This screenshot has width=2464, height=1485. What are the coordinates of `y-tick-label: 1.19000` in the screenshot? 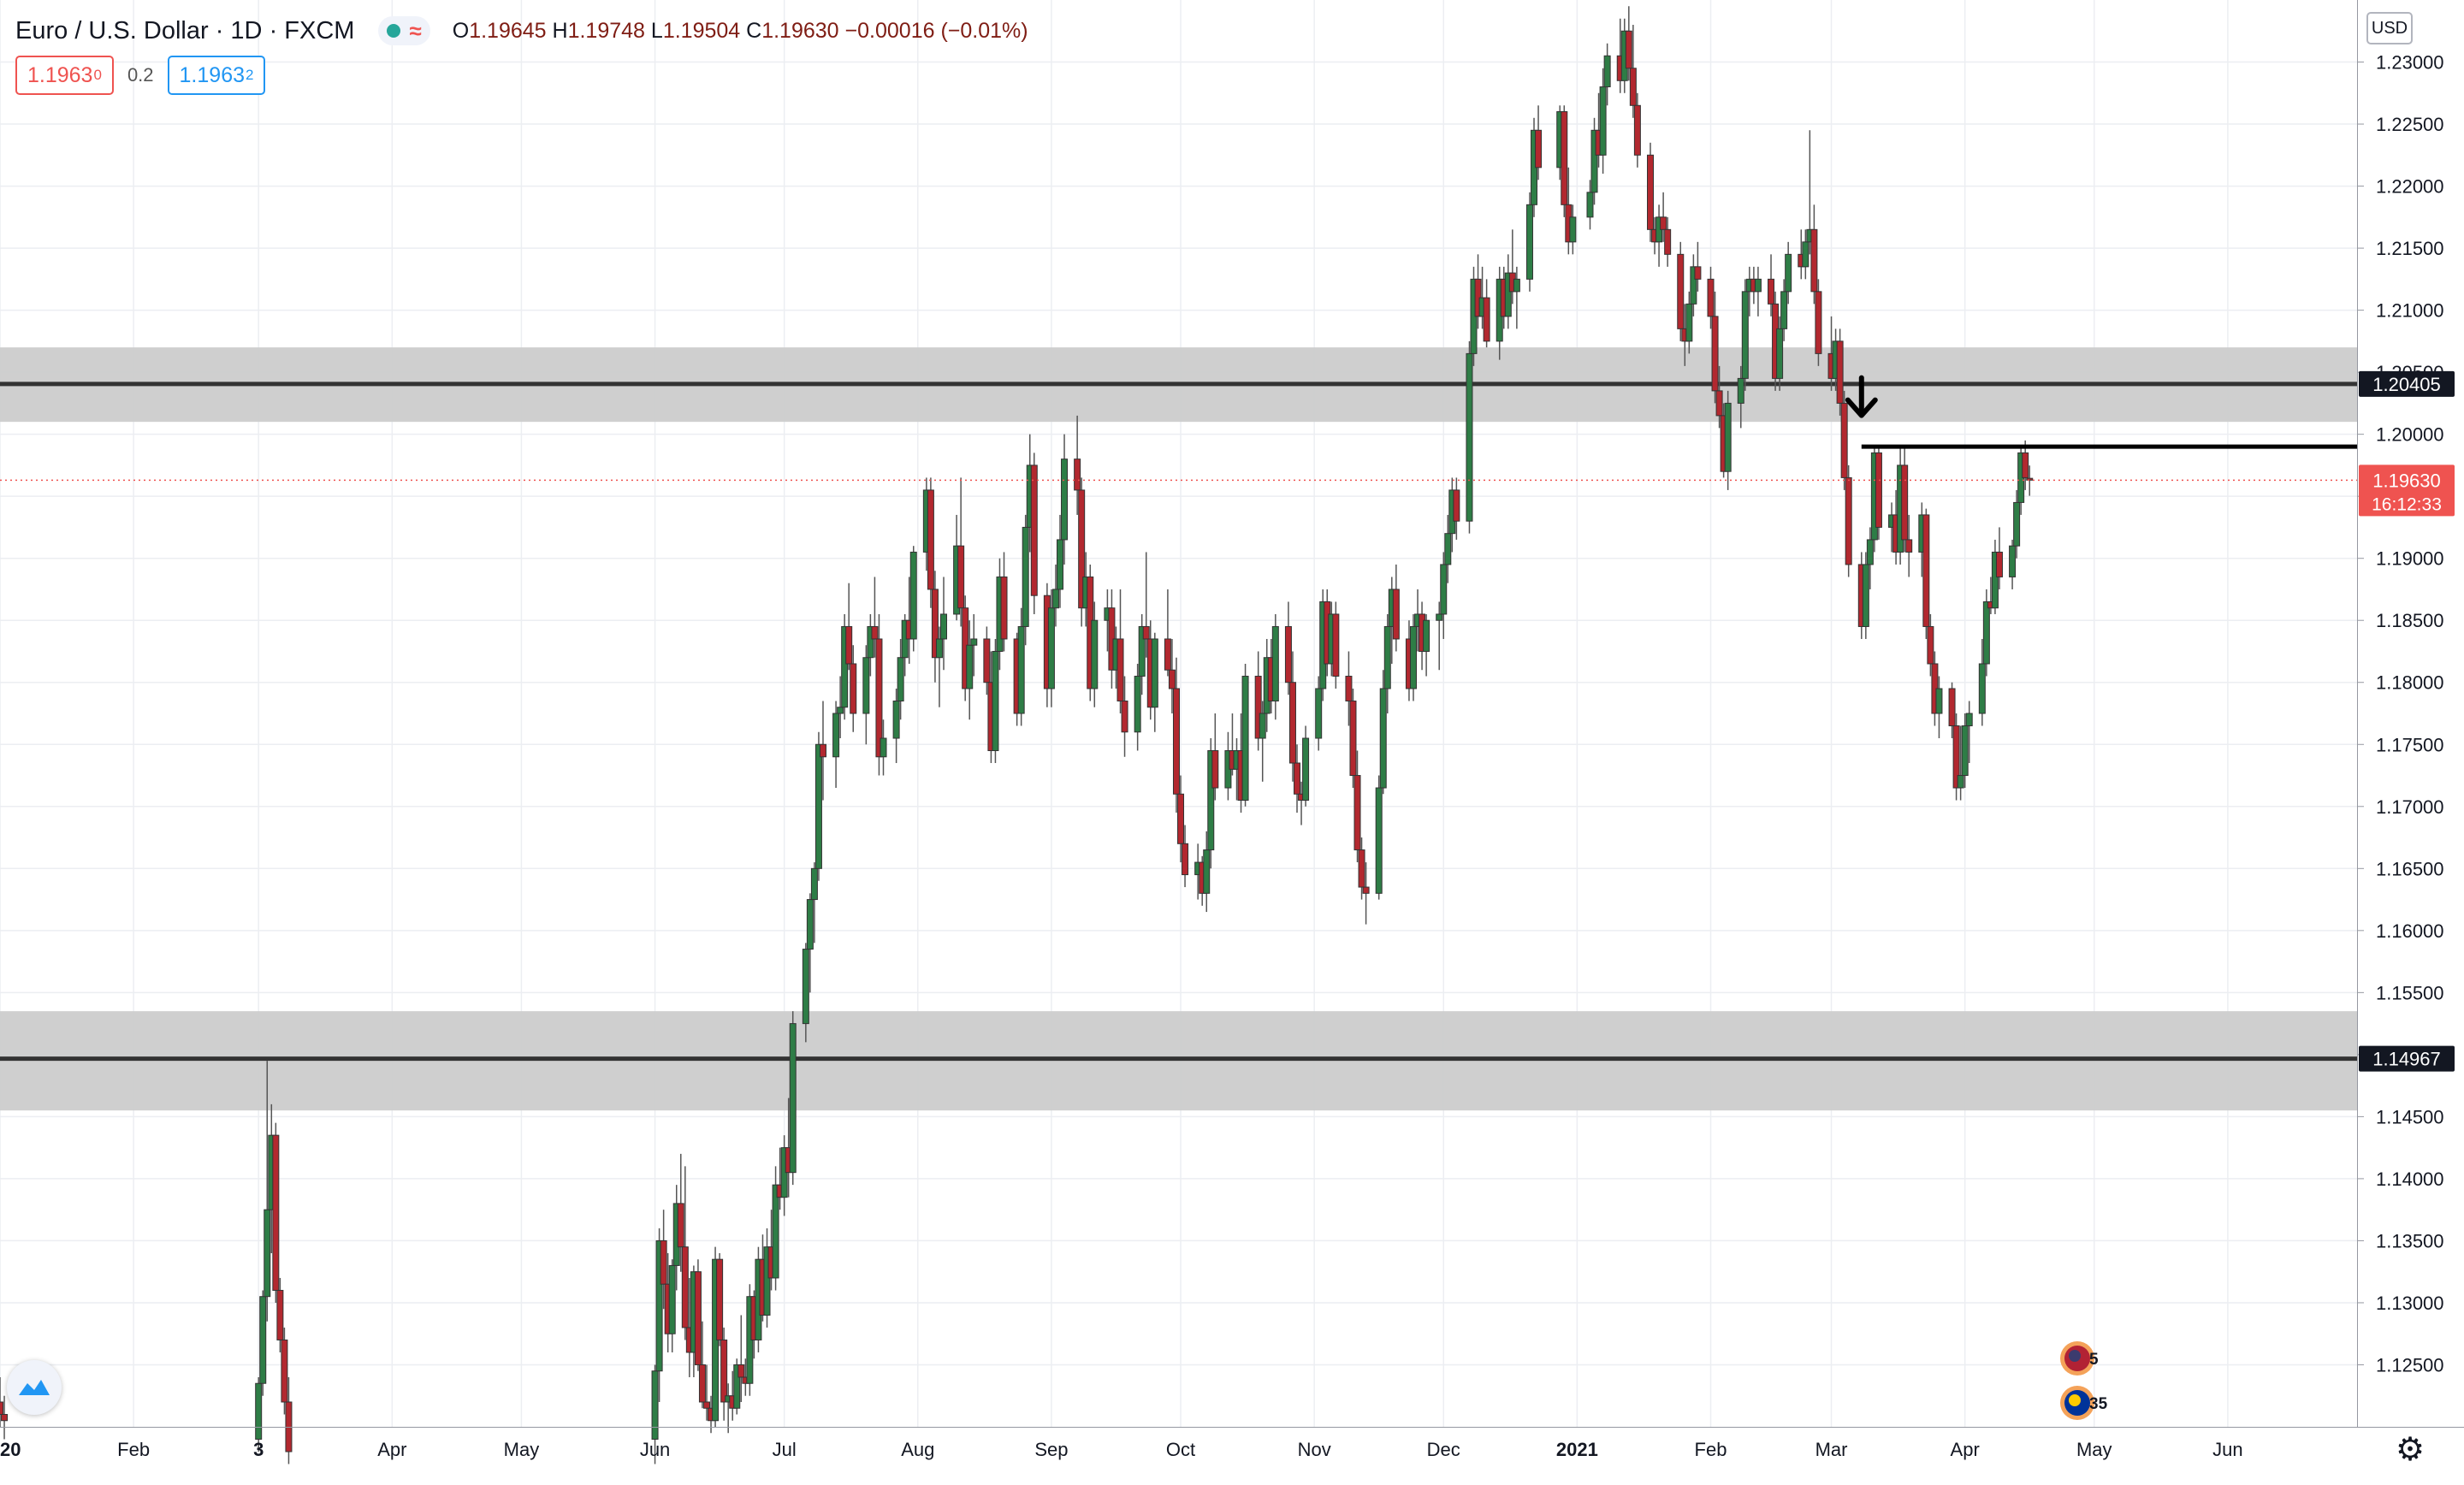 It's located at (2410, 559).